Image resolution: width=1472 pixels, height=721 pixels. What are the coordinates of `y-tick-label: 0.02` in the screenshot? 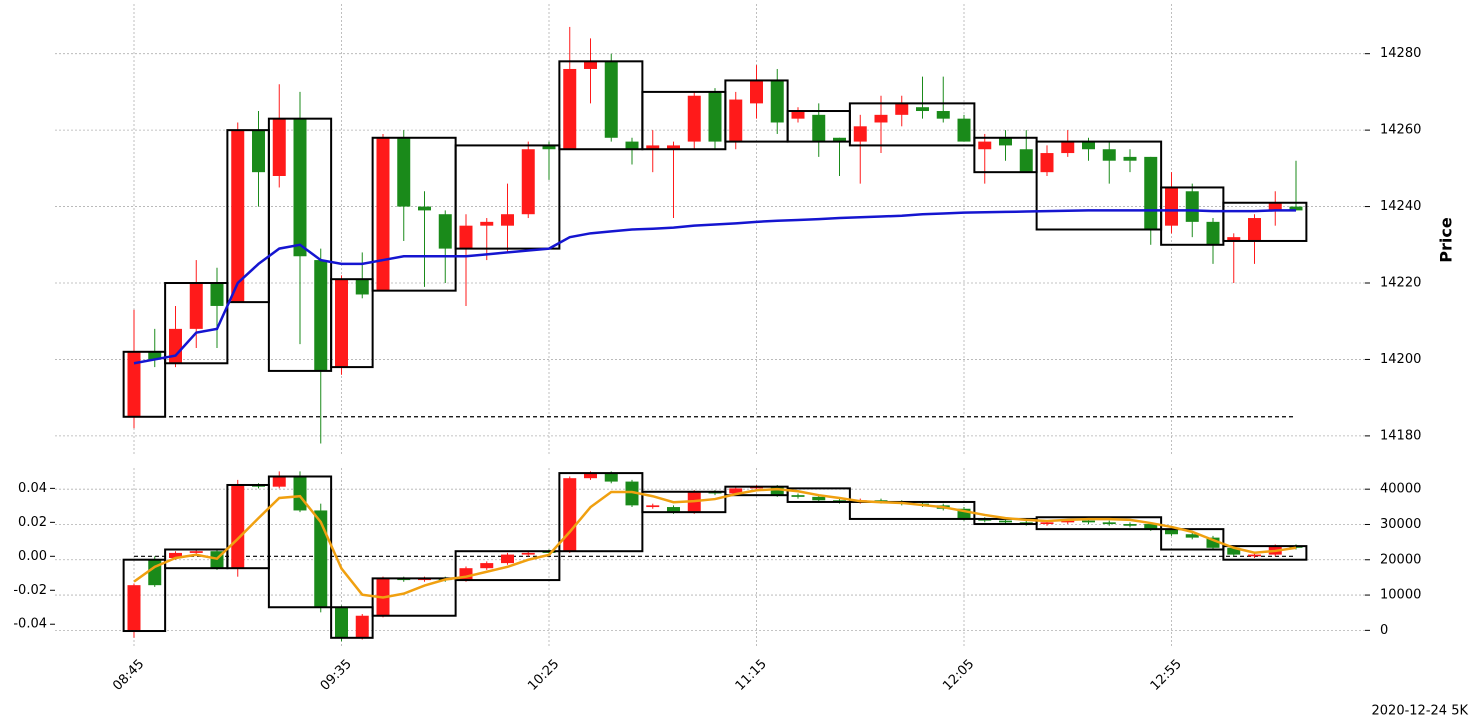 It's located at (32, 522).